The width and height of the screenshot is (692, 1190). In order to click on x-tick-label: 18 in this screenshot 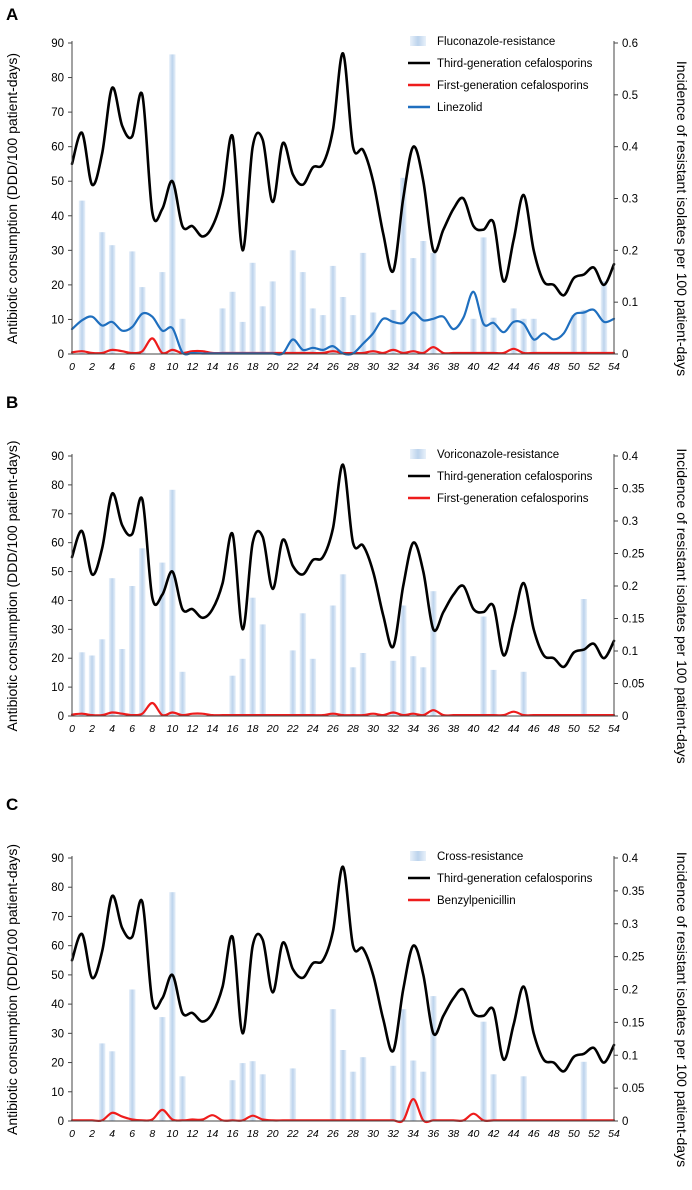, I will do `click(253, 1134)`.